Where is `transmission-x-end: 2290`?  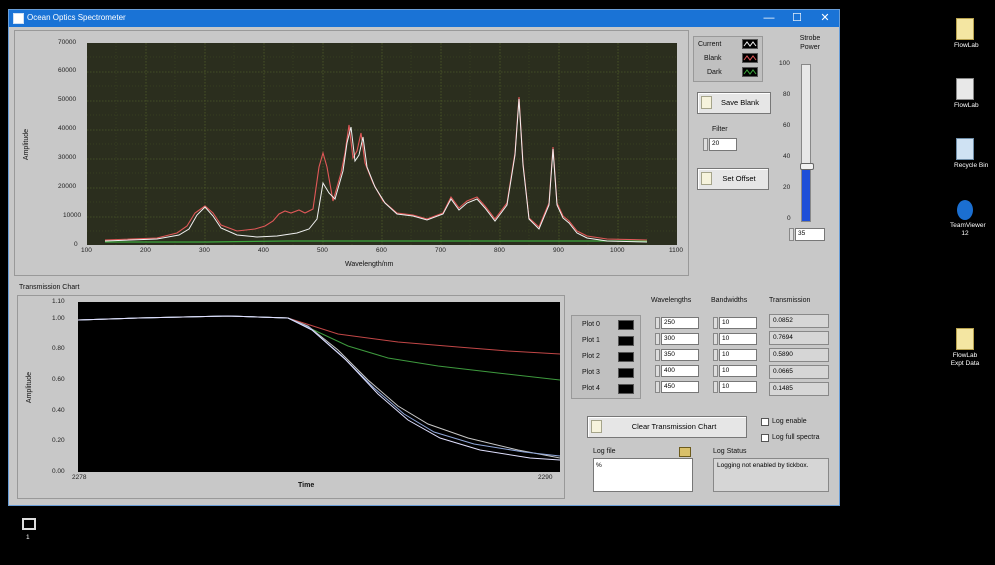 transmission-x-end: 2290 is located at coordinates (545, 477).